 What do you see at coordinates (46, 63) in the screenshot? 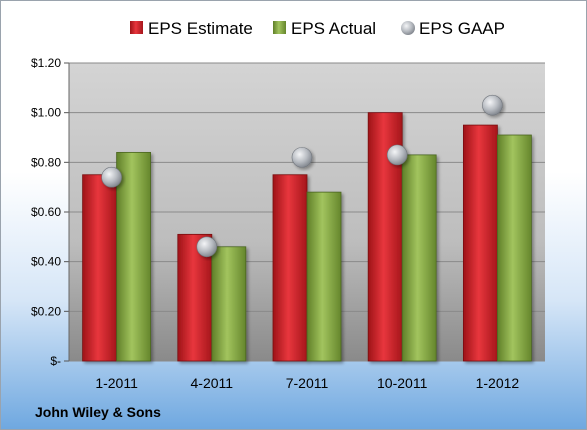
I see `y-tick-label: $1.20` at bounding box center [46, 63].